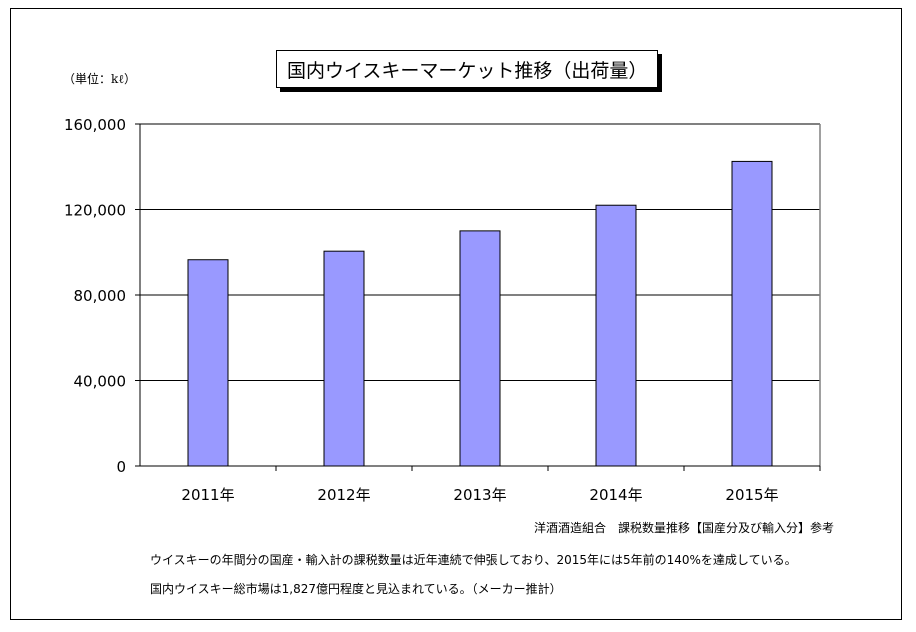  Describe the element at coordinates (100, 79) in the screenshot. I see `unit-label: （単位：kℓ）` at that location.